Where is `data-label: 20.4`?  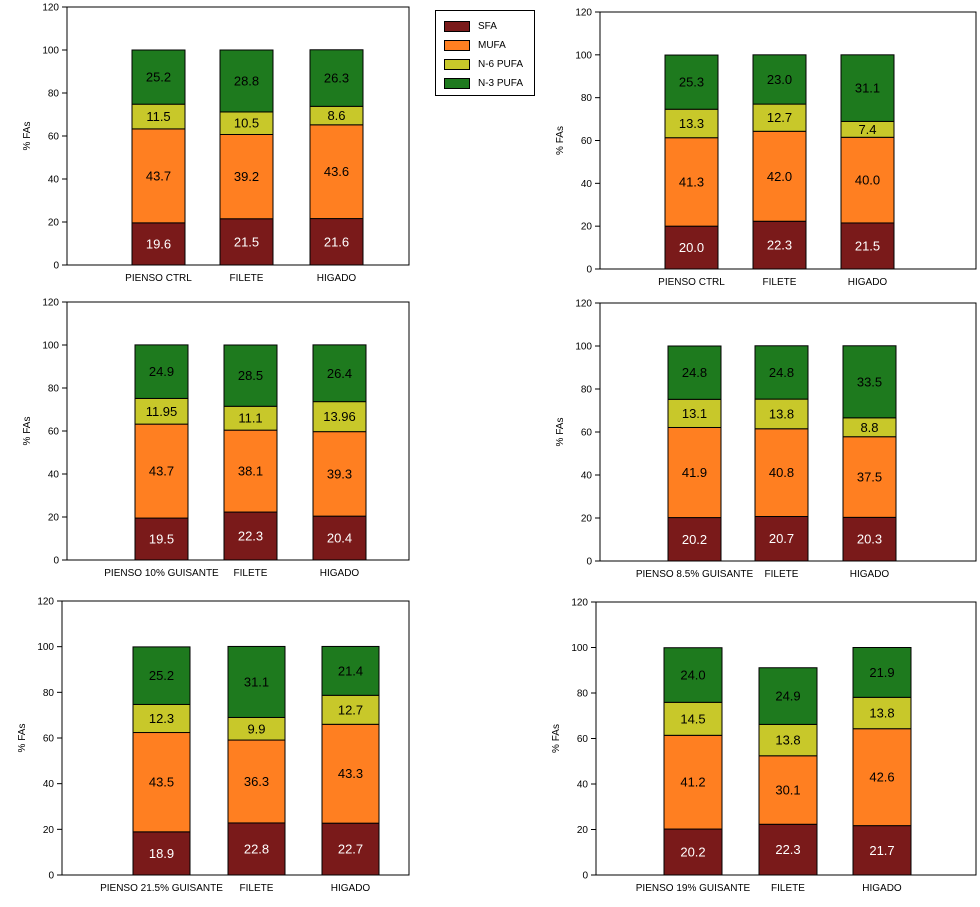 data-label: 20.4 is located at coordinates (339, 538).